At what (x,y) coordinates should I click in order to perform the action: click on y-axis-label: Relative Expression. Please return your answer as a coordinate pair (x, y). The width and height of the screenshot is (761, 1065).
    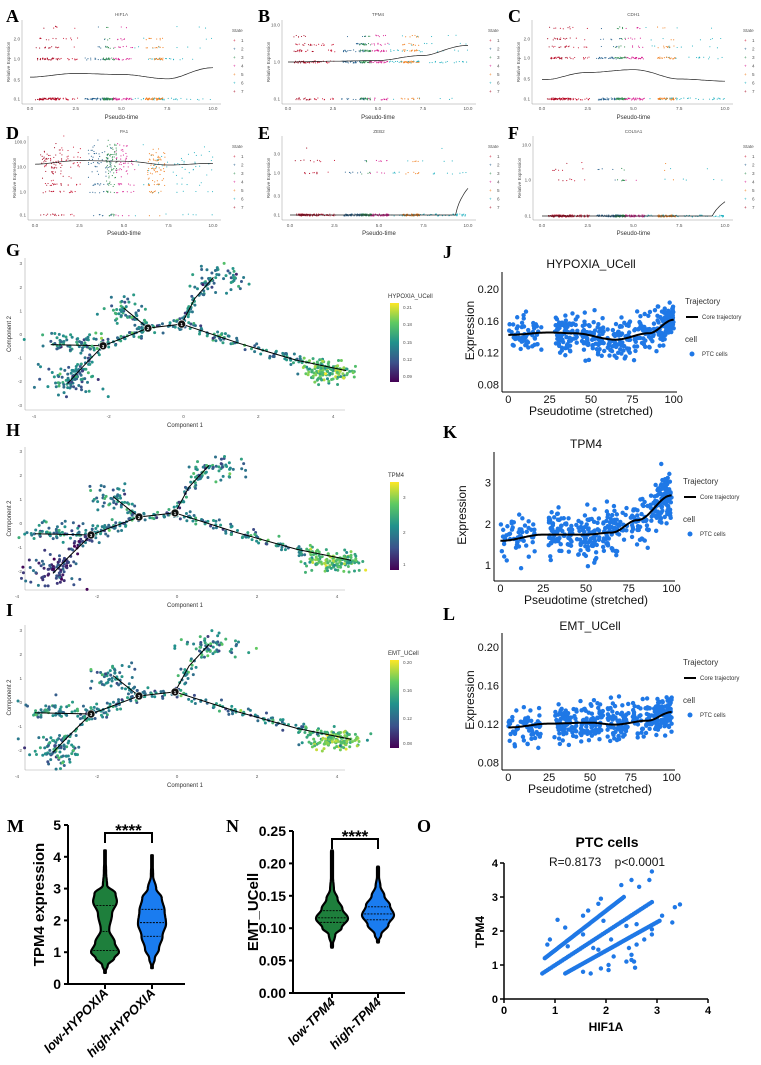
    Looking at the image, I should click on (519, 177).